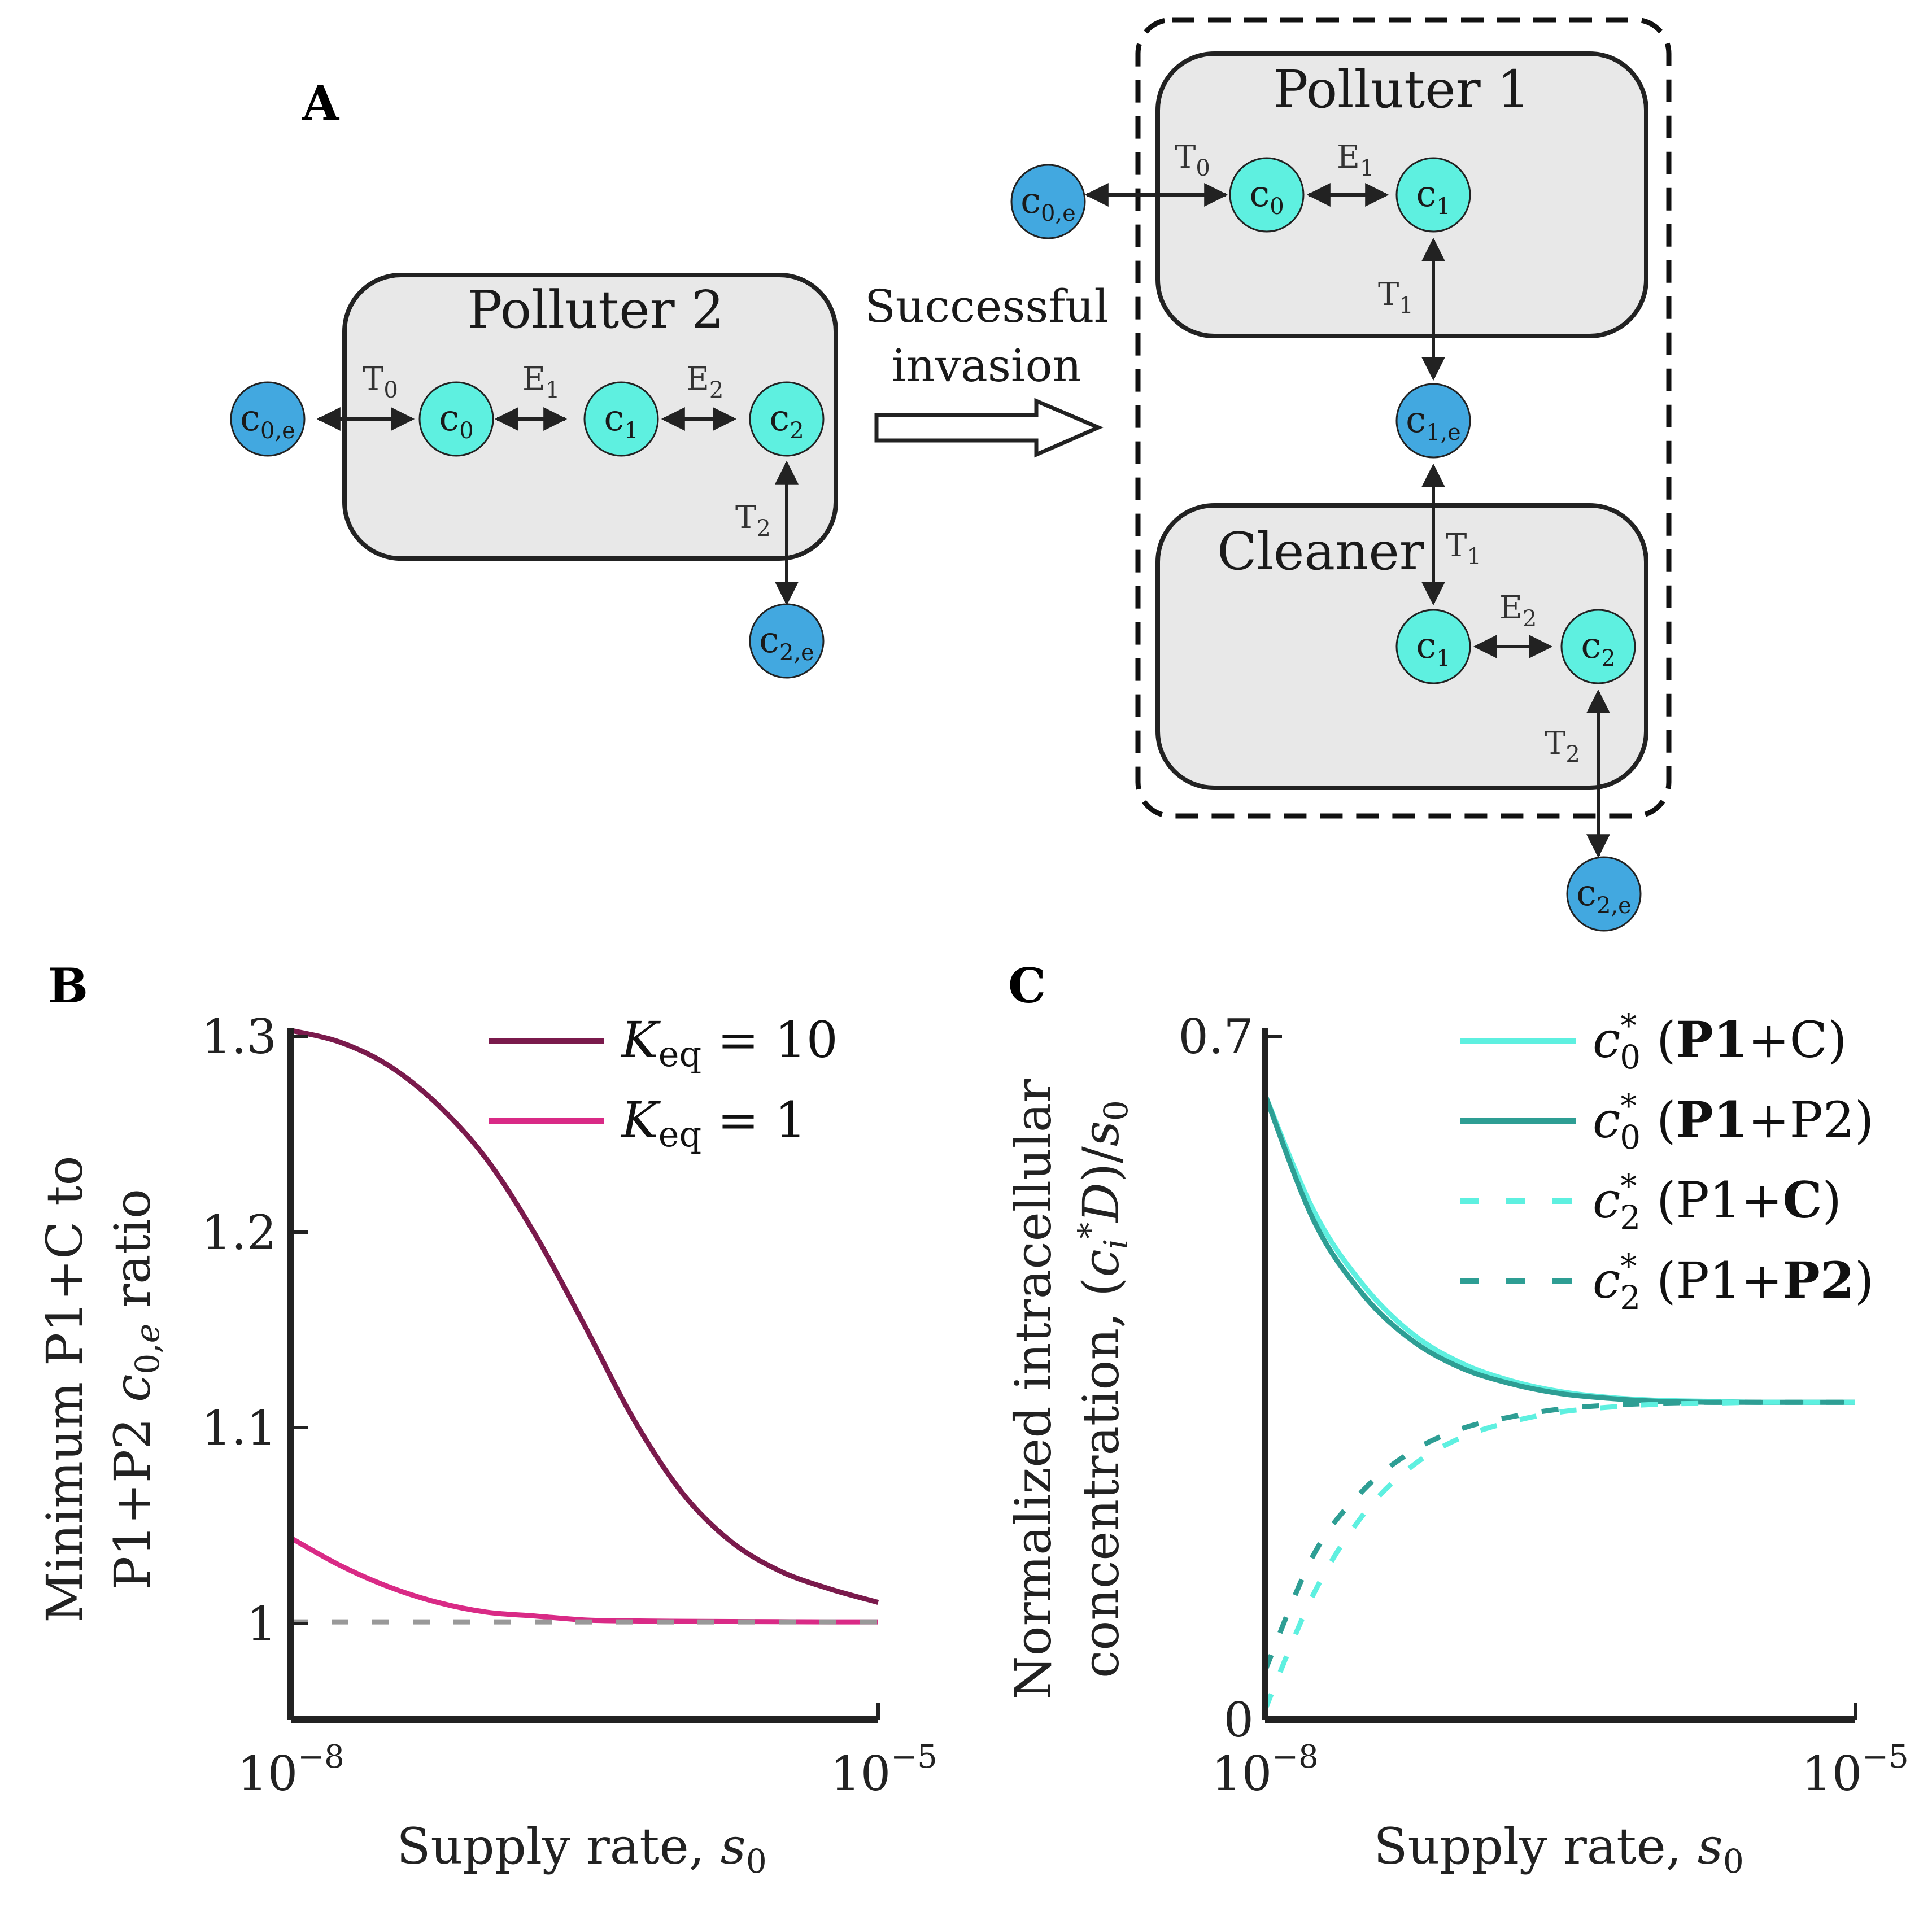 This screenshot has height=1907, width=1932. Describe the element at coordinates (262, 1624) in the screenshot. I see `panel-b-ytick-label-1: 1` at that location.